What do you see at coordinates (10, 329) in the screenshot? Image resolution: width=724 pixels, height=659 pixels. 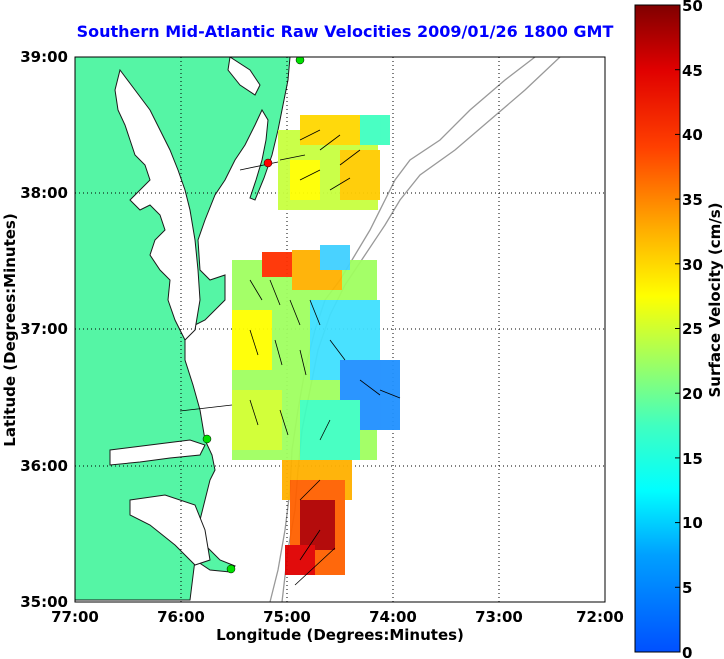 I see `y-axis-title: Latitude (Degrees:Minutes)` at bounding box center [10, 329].